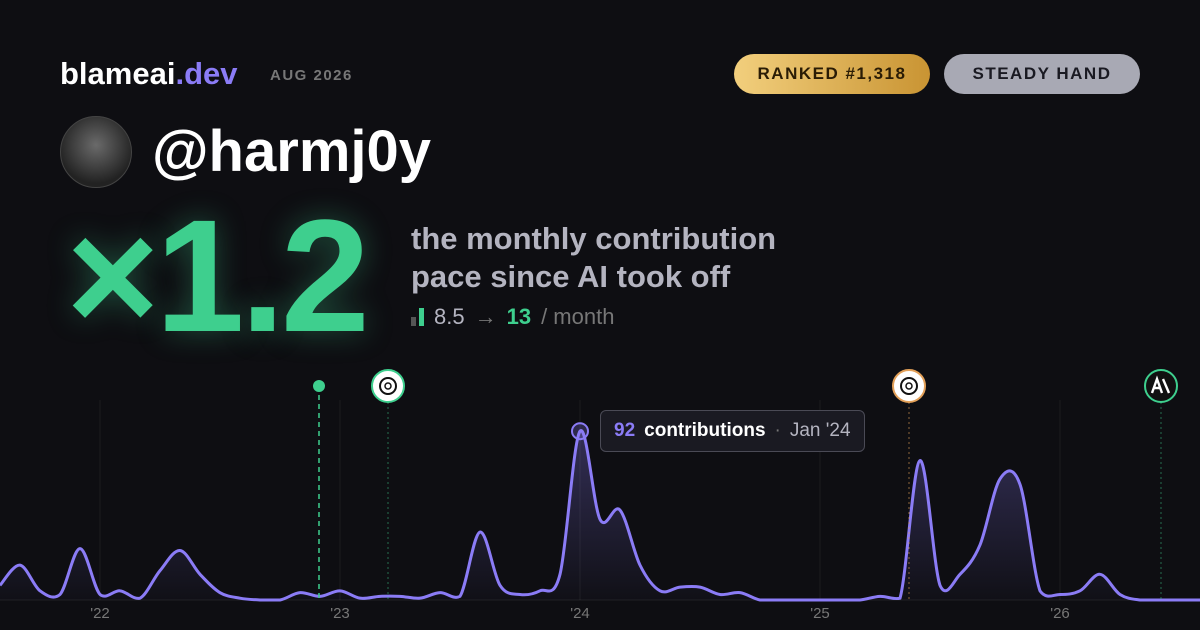 This screenshot has height=630, width=1200. Describe the element at coordinates (820, 613) in the screenshot. I see `x-tick-label: '25` at that location.